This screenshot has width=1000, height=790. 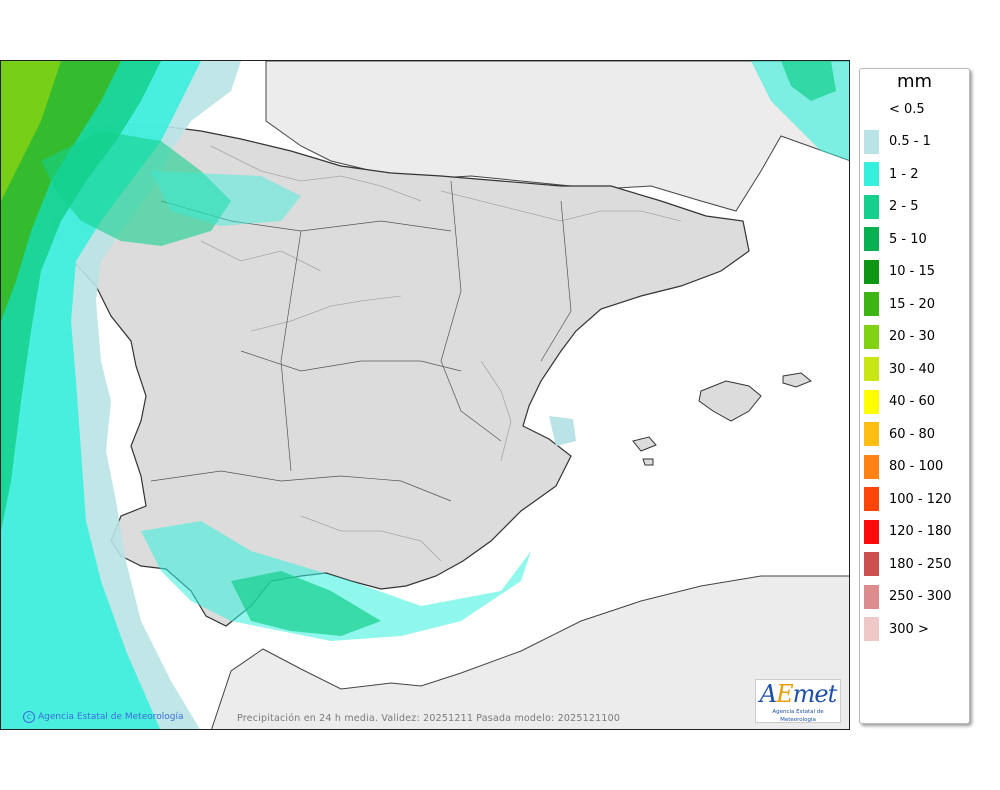 I want to click on legend-item: 0.5 - 1, so click(x=897, y=141).